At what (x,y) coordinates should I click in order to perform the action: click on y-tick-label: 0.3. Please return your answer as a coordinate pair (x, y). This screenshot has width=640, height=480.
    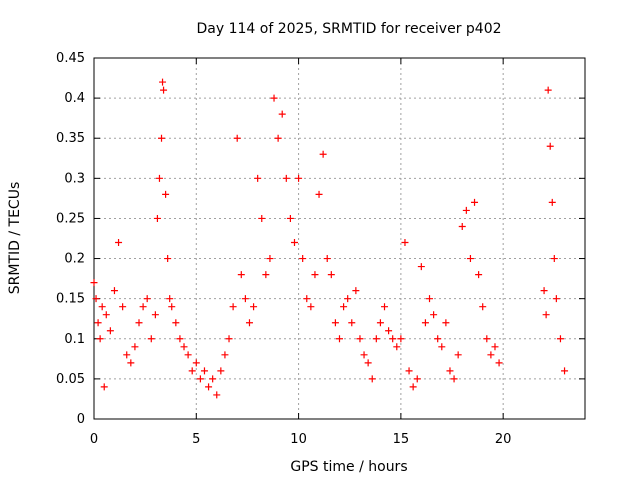
    Looking at the image, I should click on (74, 178).